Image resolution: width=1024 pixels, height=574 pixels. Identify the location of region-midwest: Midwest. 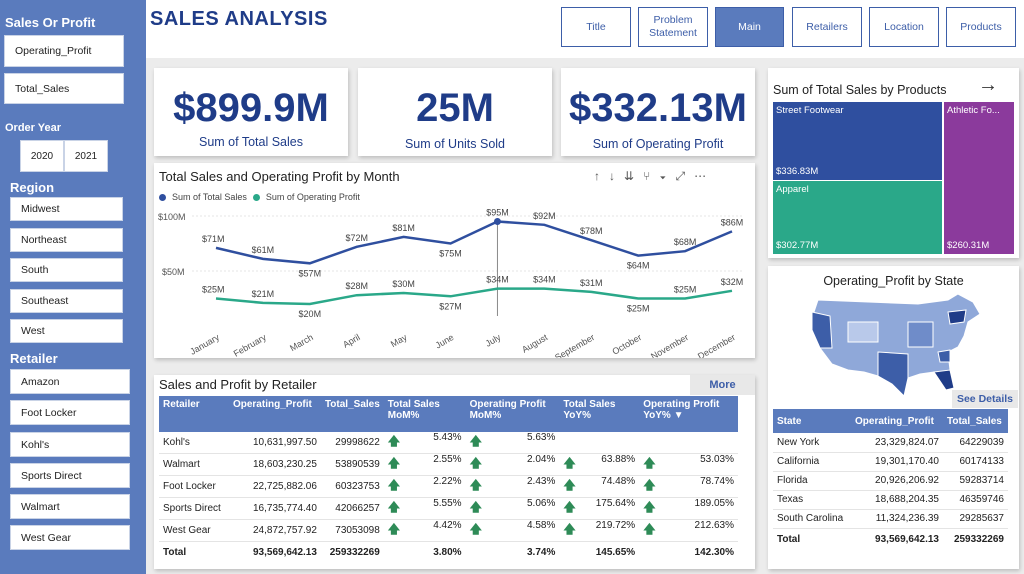
(66, 209).